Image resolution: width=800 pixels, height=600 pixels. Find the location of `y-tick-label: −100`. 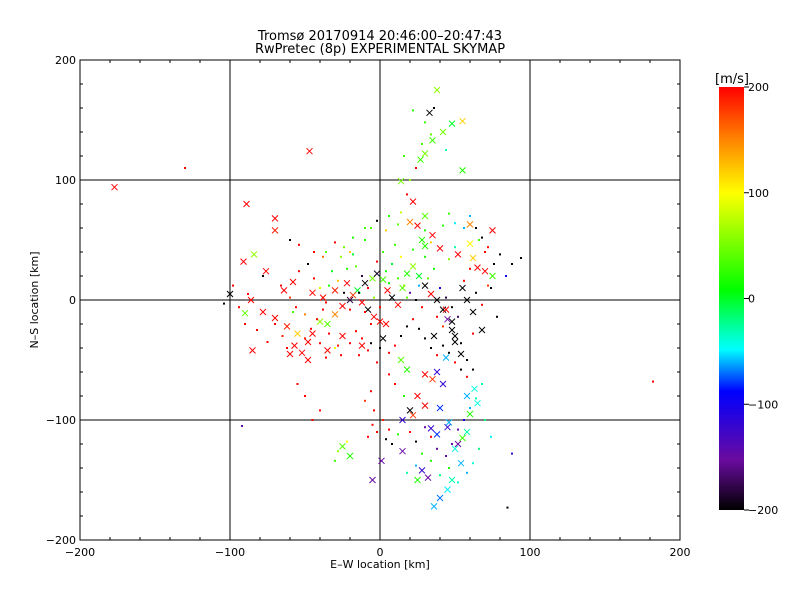

y-tick-label: −100 is located at coordinates (61, 420).